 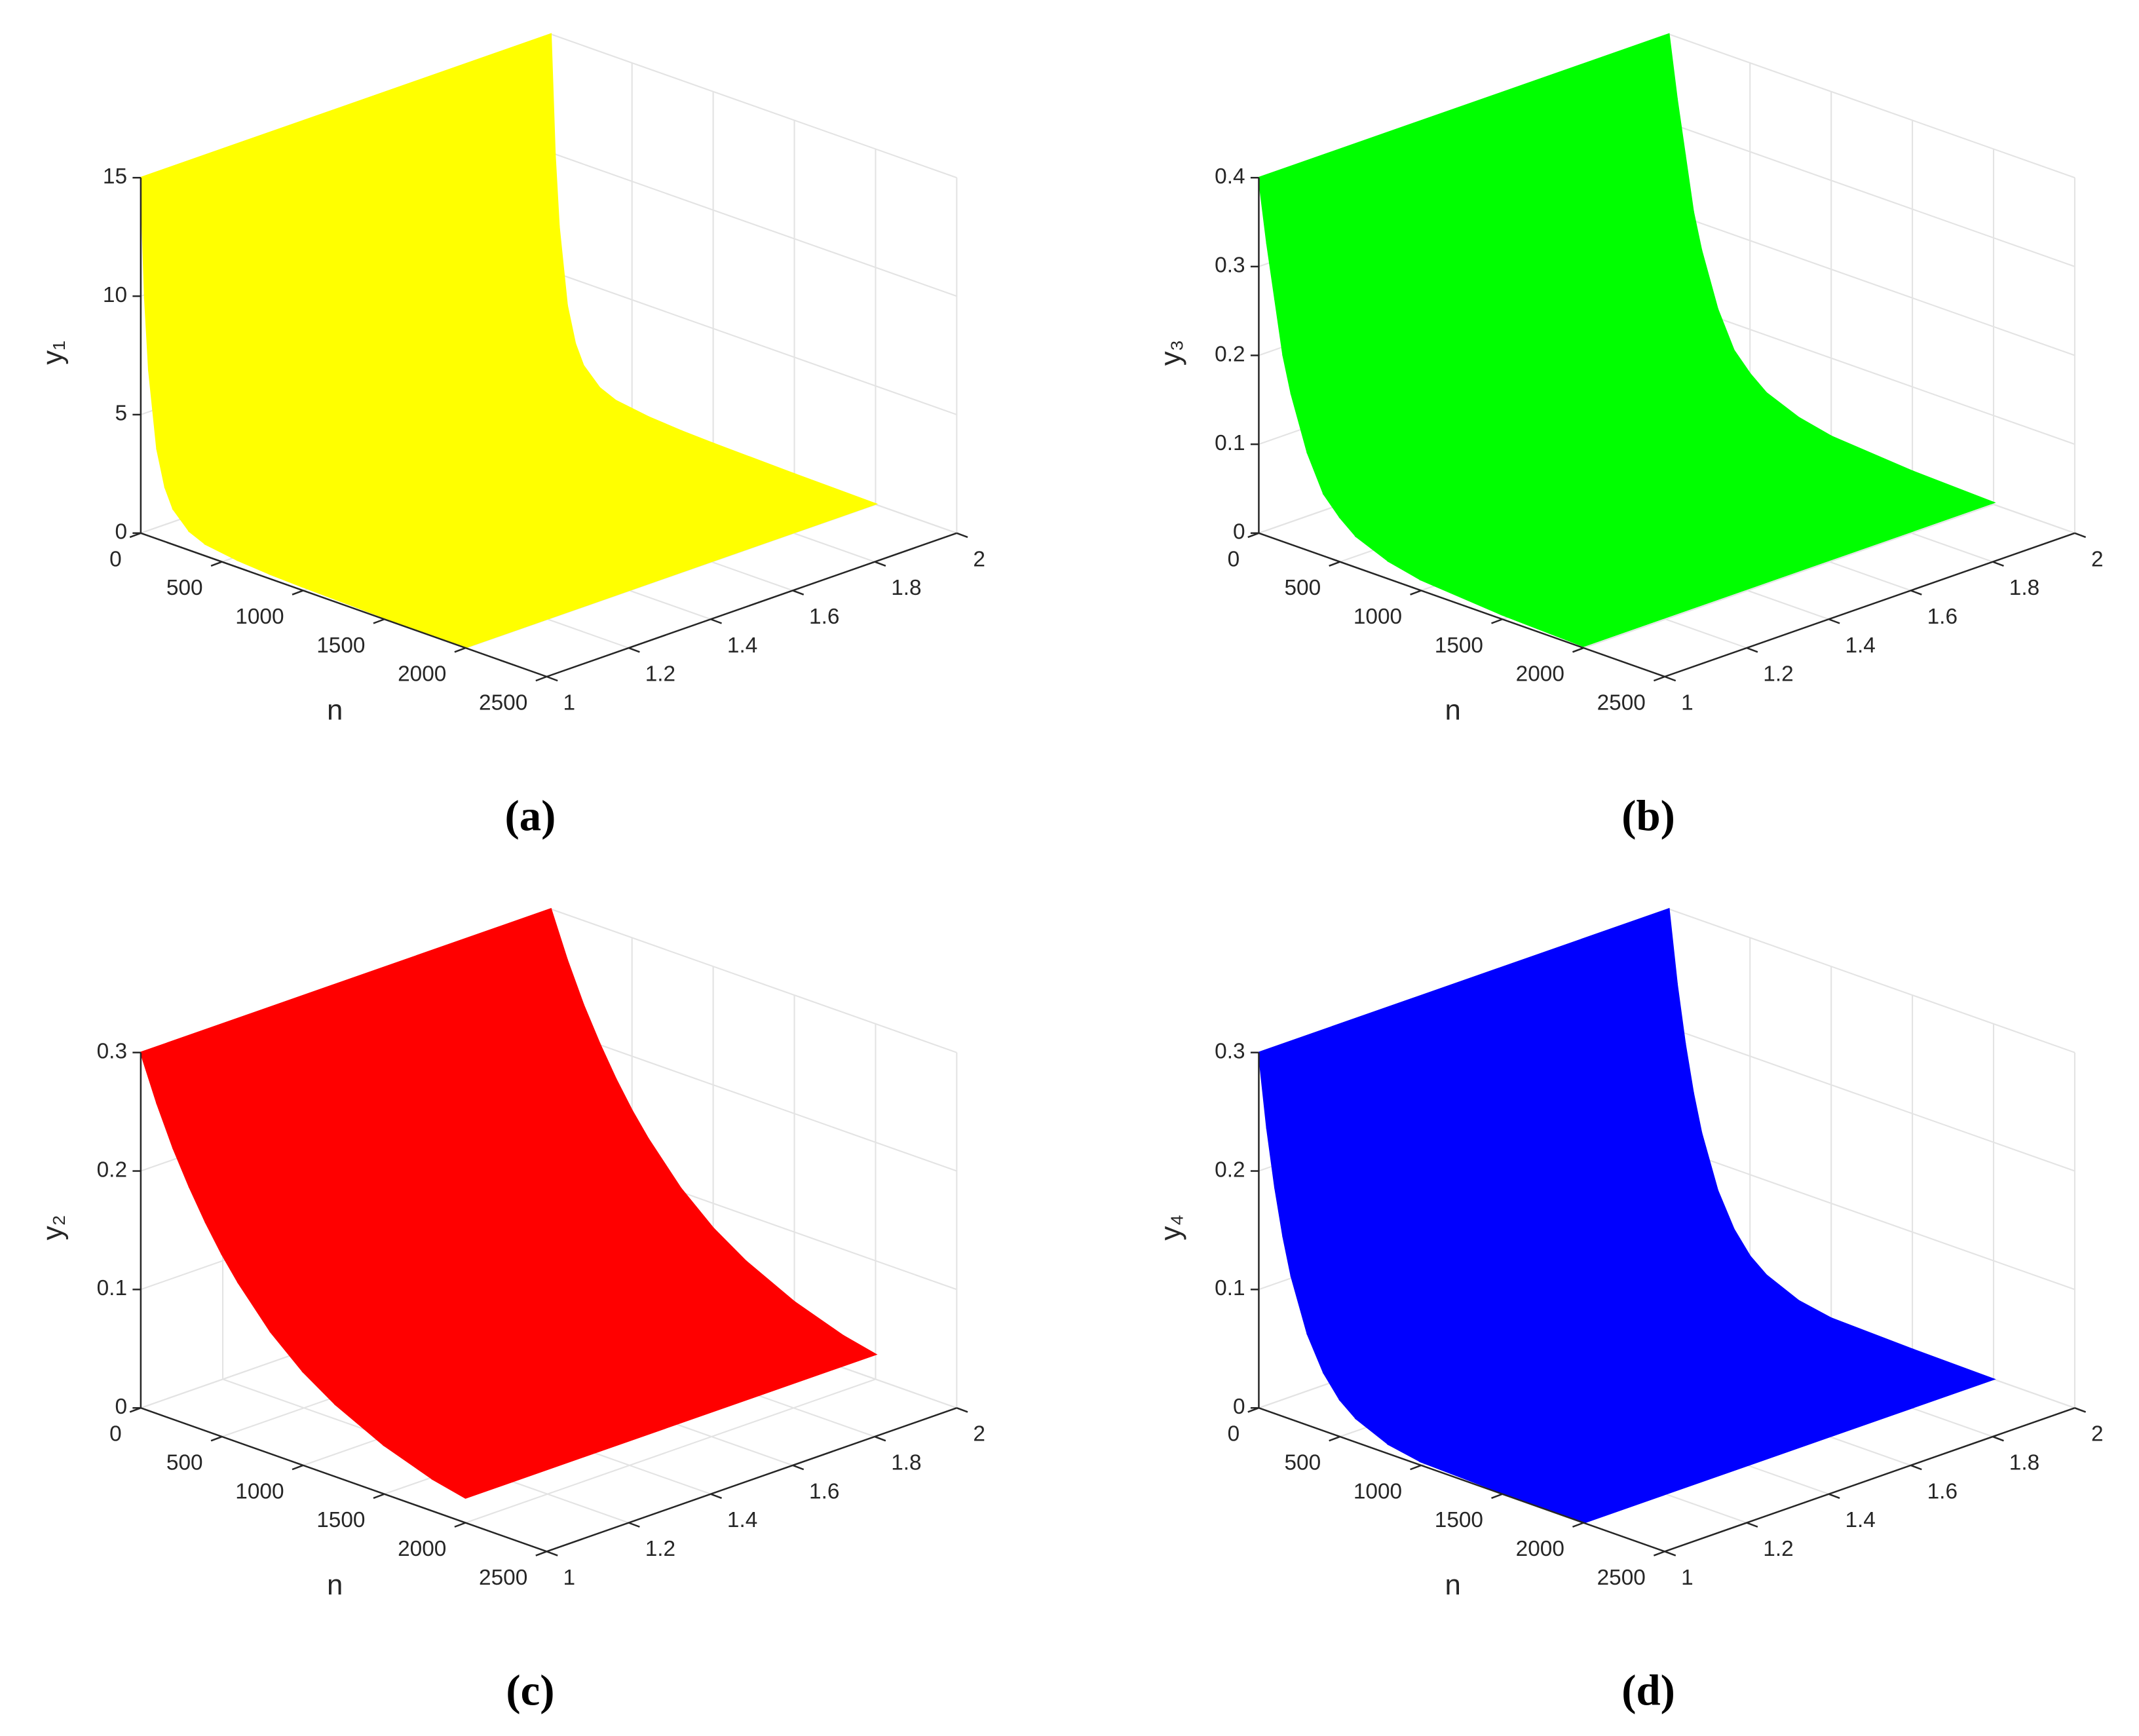 What do you see at coordinates (115, 176) in the screenshot?
I see `z-tick-label: 15` at bounding box center [115, 176].